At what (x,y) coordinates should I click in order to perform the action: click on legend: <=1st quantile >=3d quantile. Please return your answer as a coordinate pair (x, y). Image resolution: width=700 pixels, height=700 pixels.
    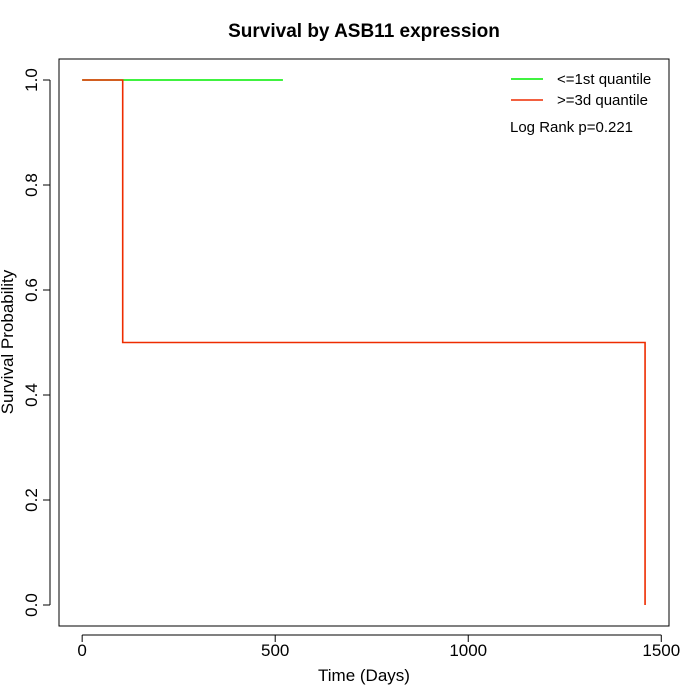
    Looking at the image, I should click on (581, 90).